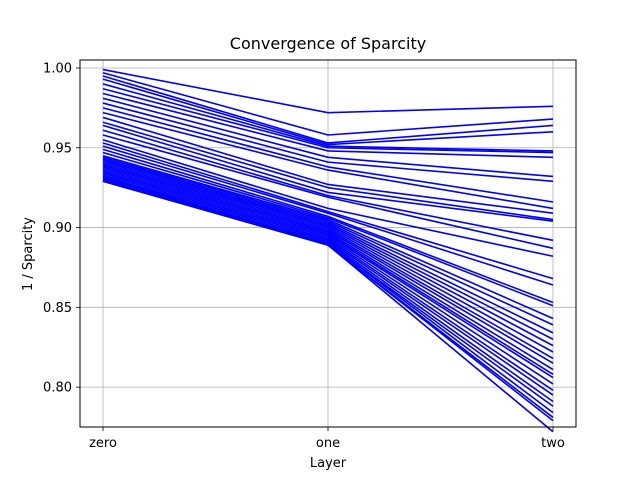 Image resolution: width=640 pixels, height=480 pixels. What do you see at coordinates (57, 308) in the screenshot?
I see `y-tick-label: 0.85` at bounding box center [57, 308].